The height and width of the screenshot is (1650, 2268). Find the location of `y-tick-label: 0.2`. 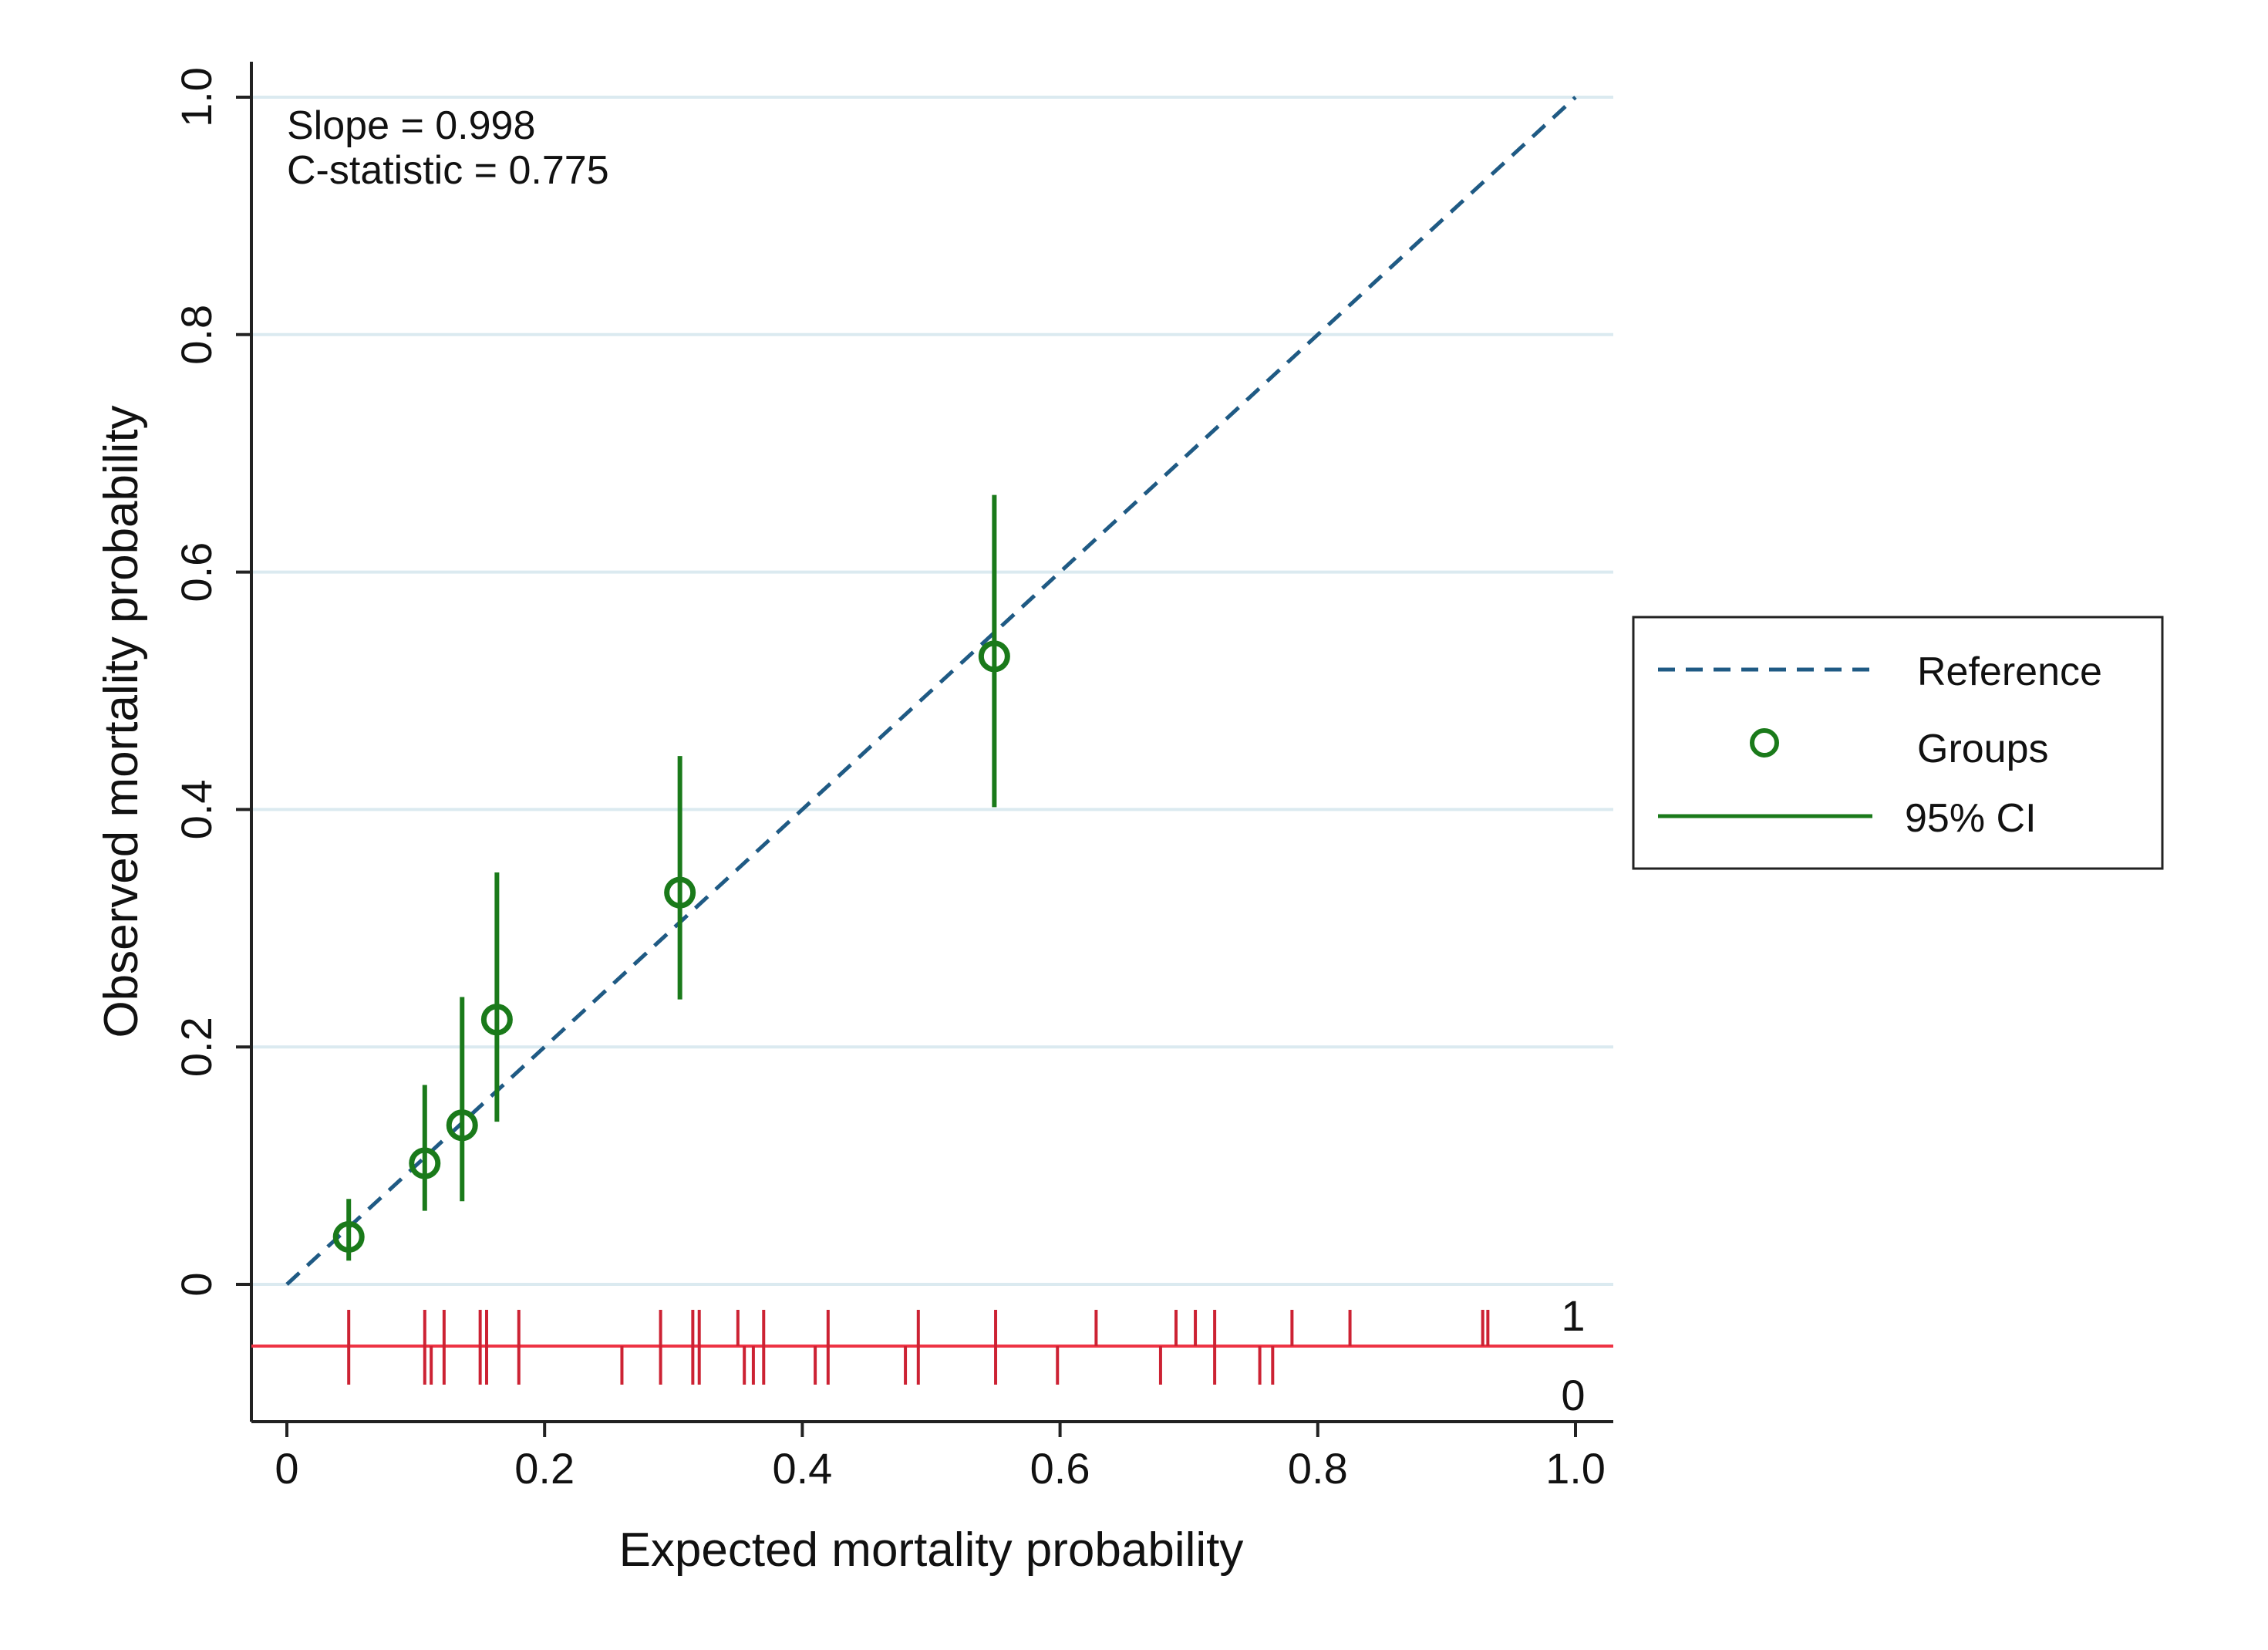

y-tick-label: 0.2 is located at coordinates (196, 1047).